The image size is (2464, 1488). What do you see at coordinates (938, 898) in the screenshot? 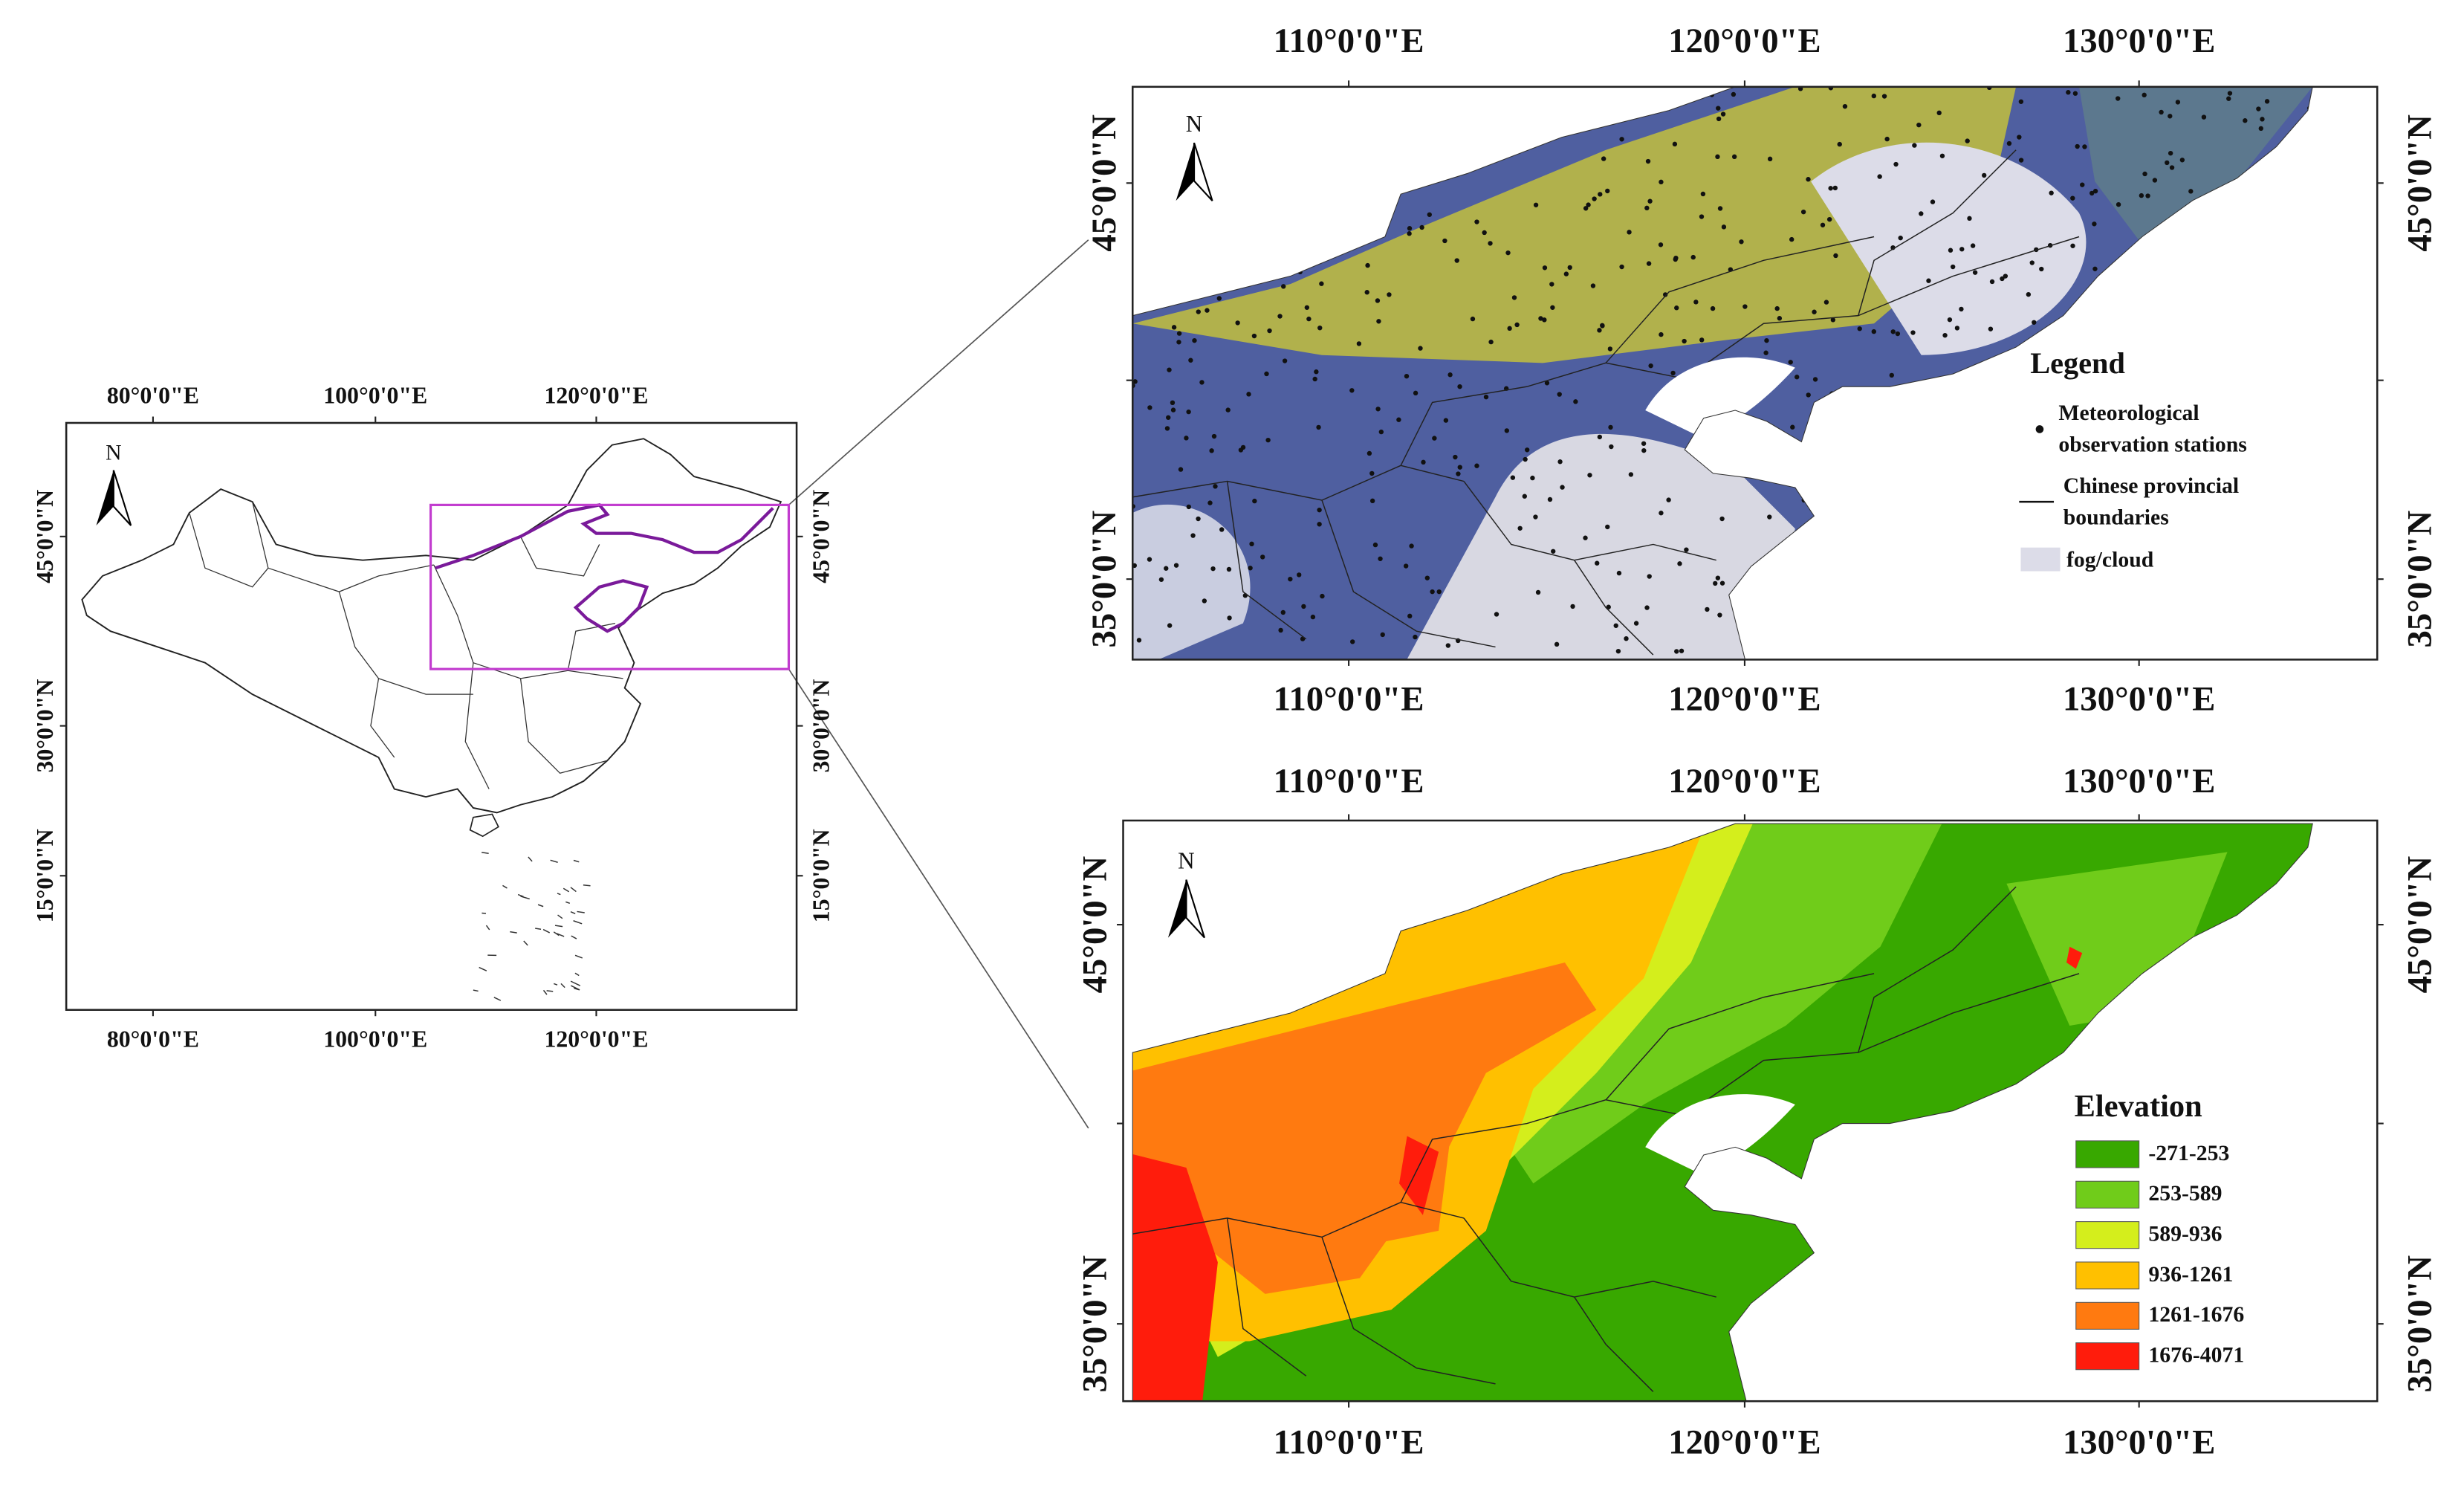
I see `zoom-line` at bounding box center [938, 898].